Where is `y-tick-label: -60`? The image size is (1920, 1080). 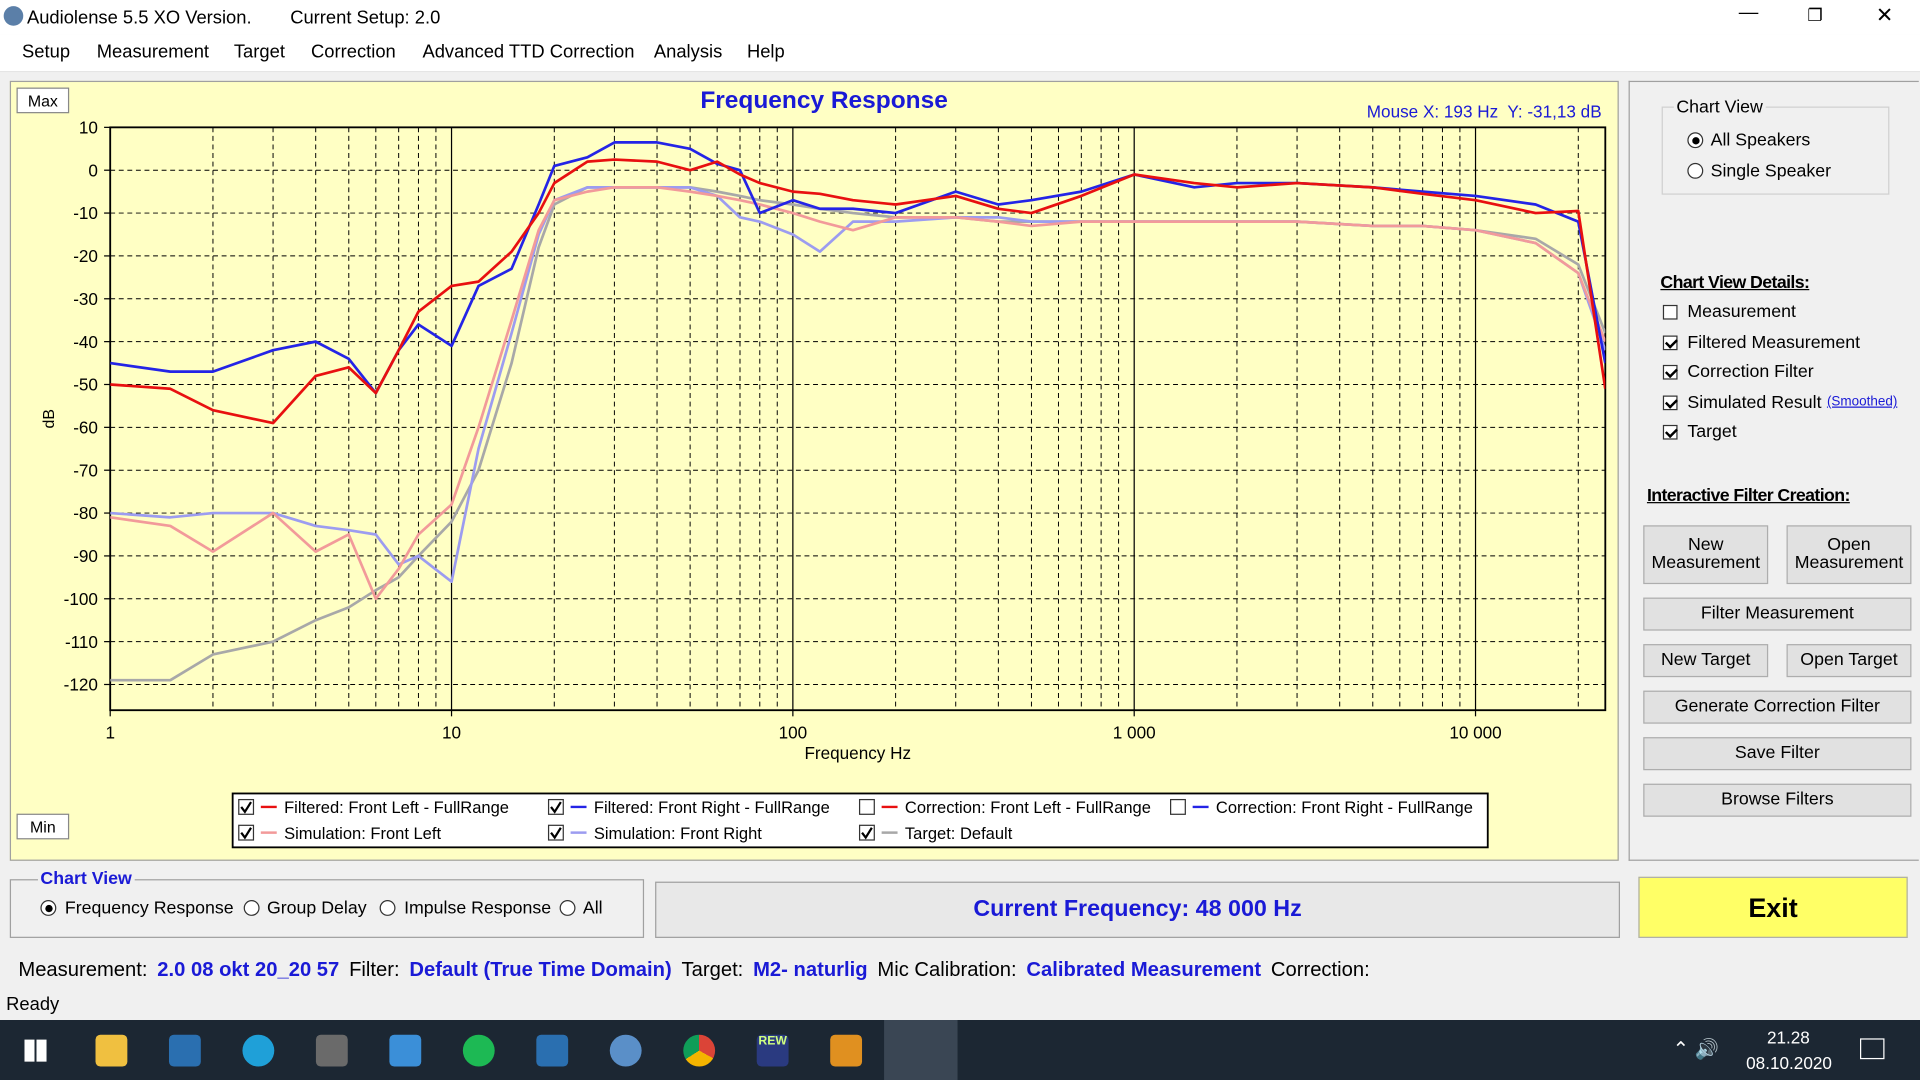 y-tick-label: -60 is located at coordinates (85, 427).